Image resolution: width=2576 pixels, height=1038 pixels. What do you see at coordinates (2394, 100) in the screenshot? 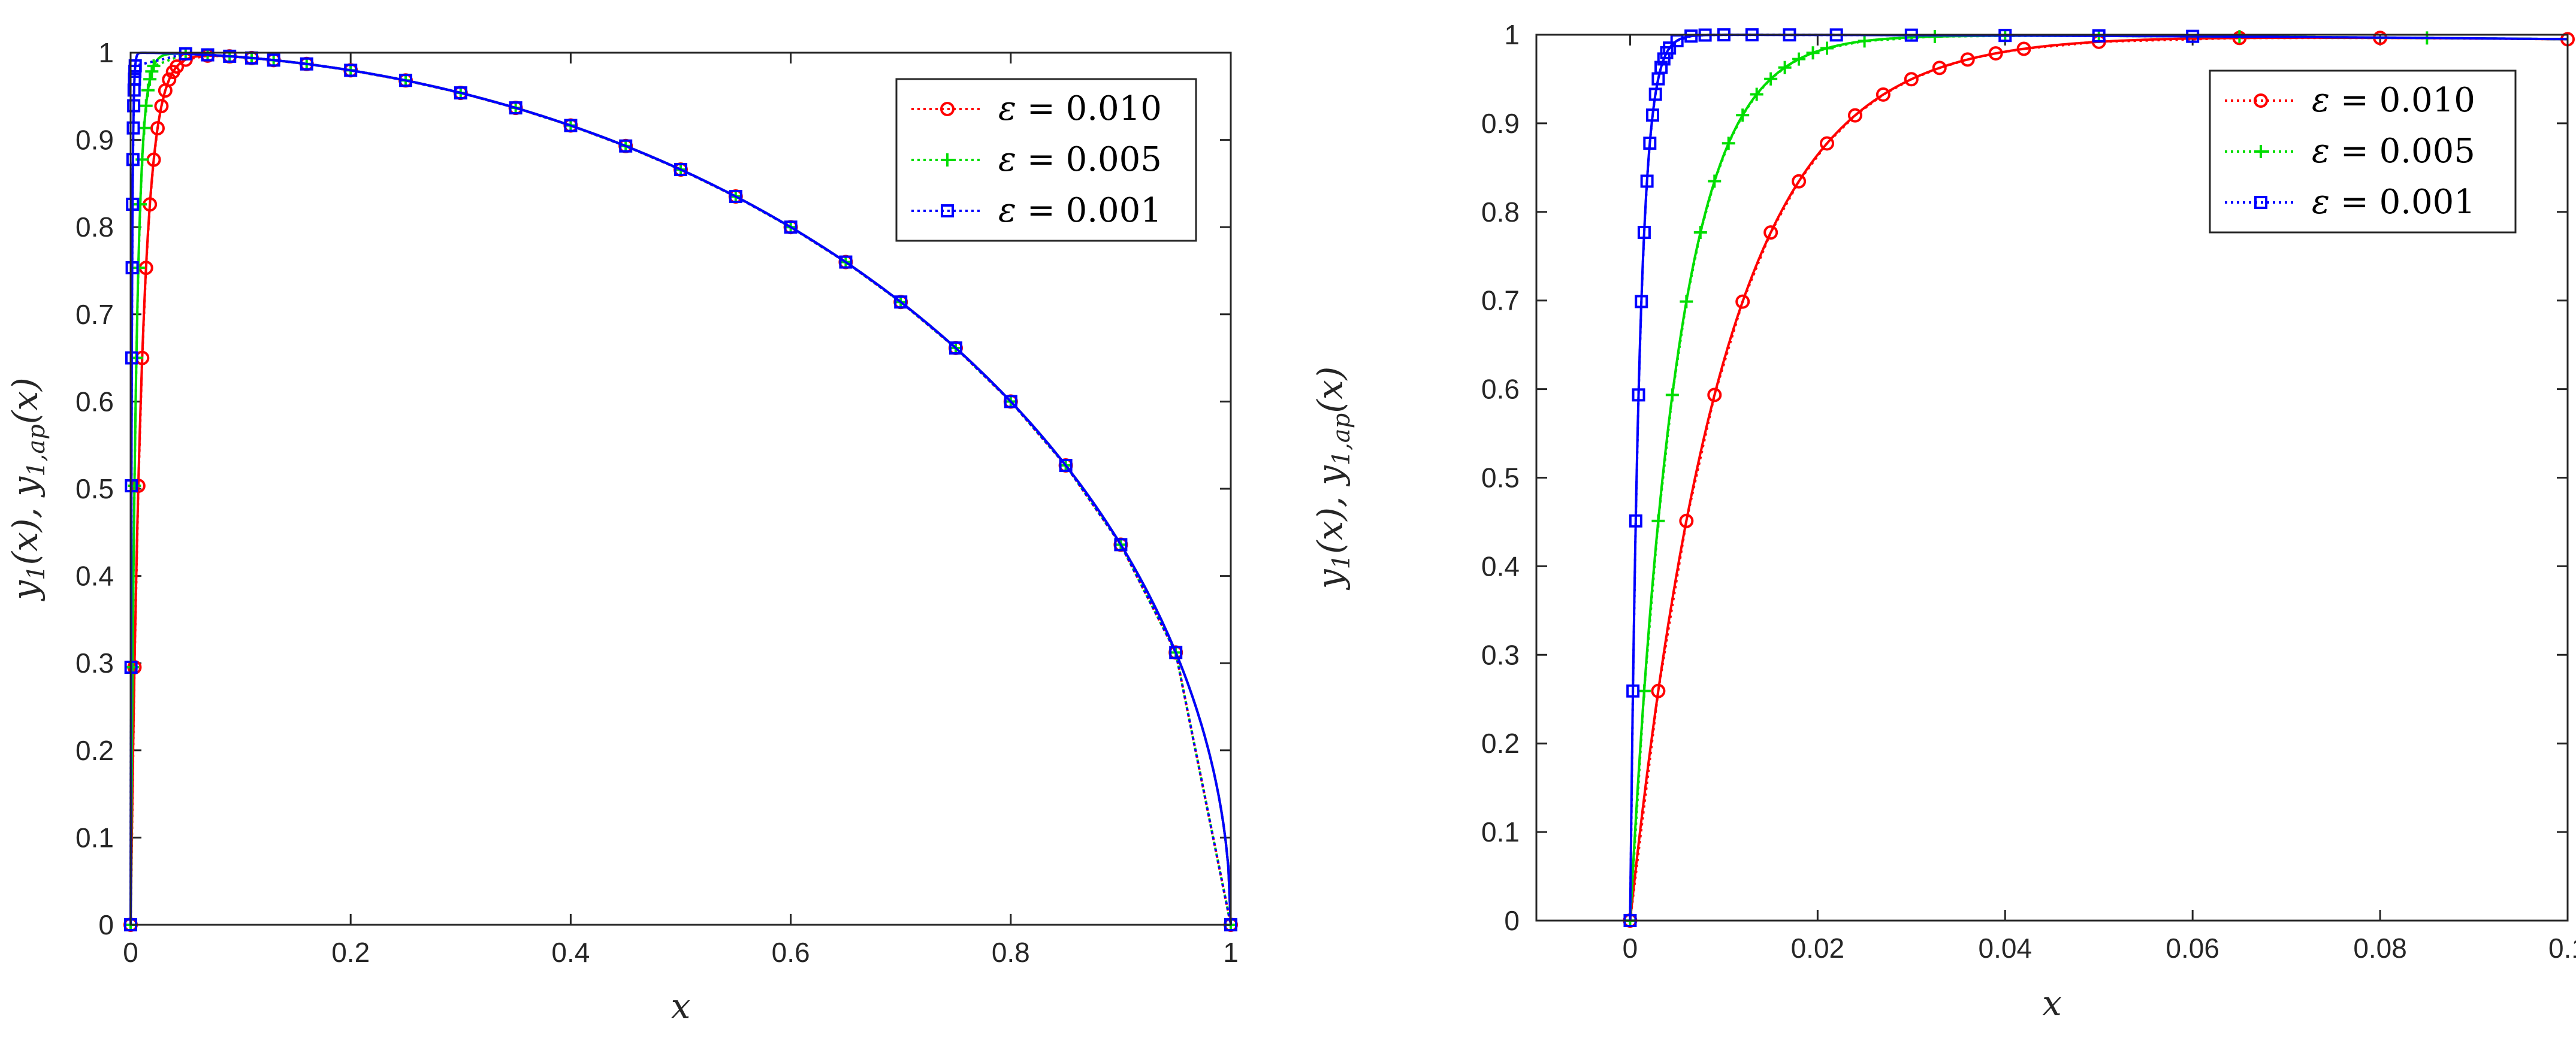
I see `legend-label-0: ε = 0.010` at bounding box center [2394, 100].